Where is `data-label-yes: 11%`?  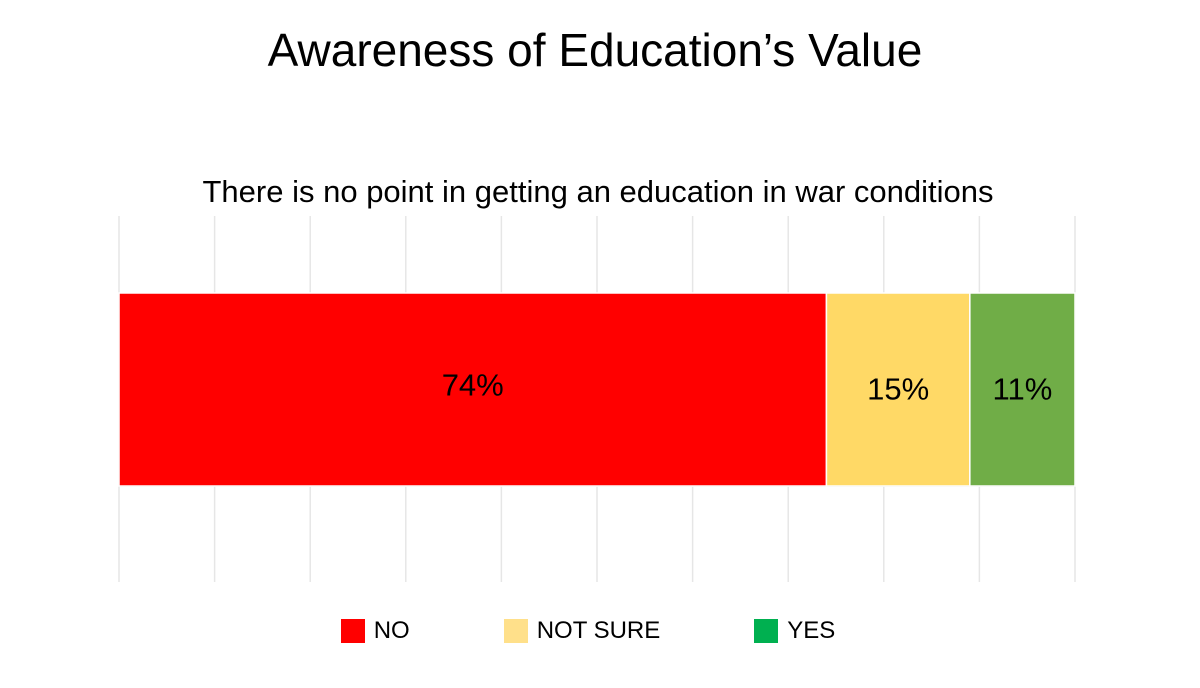 data-label-yes: 11% is located at coordinates (1023, 389).